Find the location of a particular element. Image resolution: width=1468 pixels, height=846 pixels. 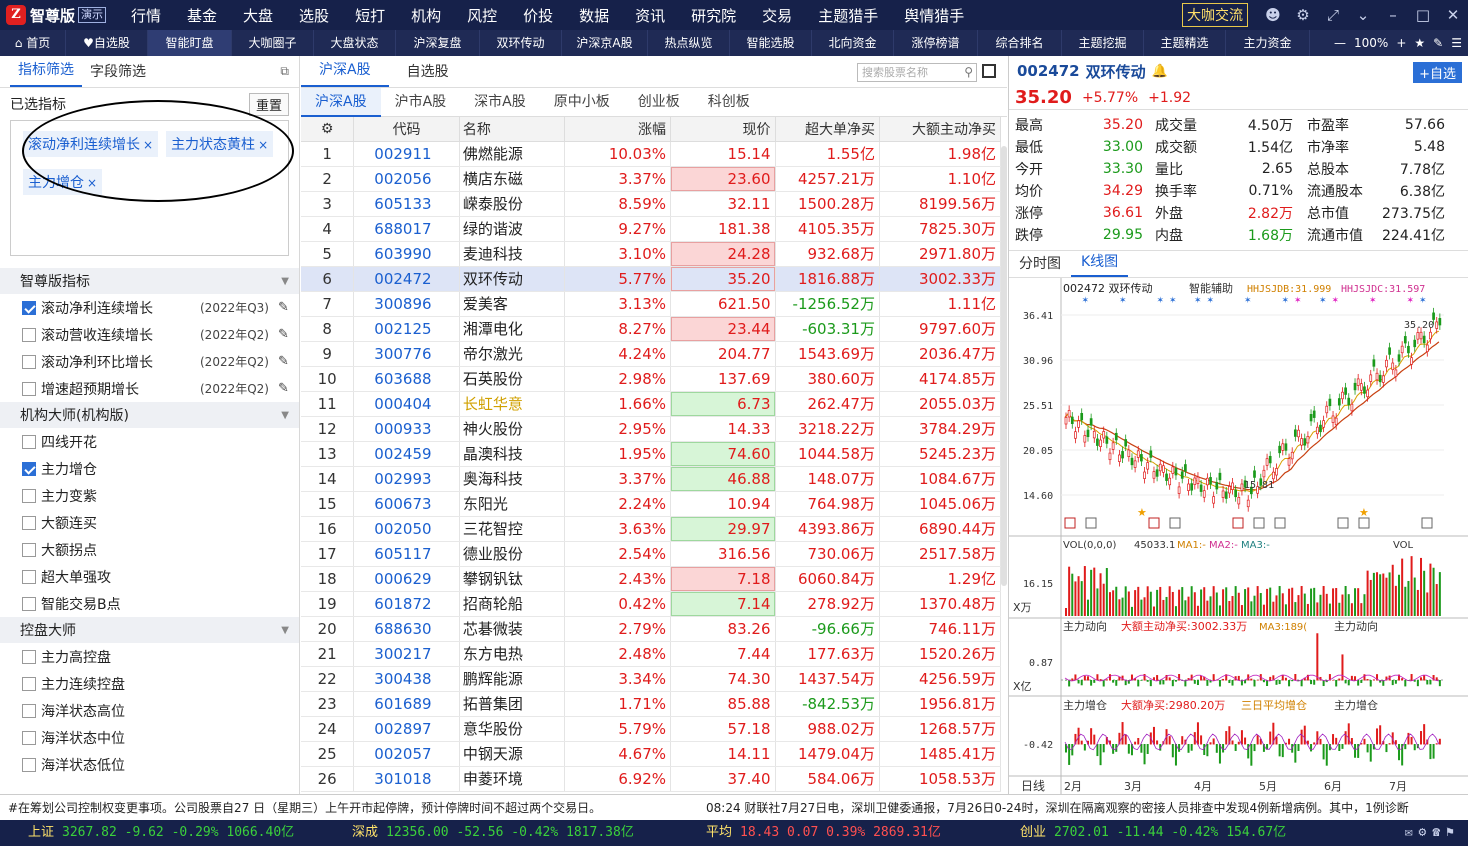

stock-name-cell: 奥海科技 is located at coordinates (512, 479).